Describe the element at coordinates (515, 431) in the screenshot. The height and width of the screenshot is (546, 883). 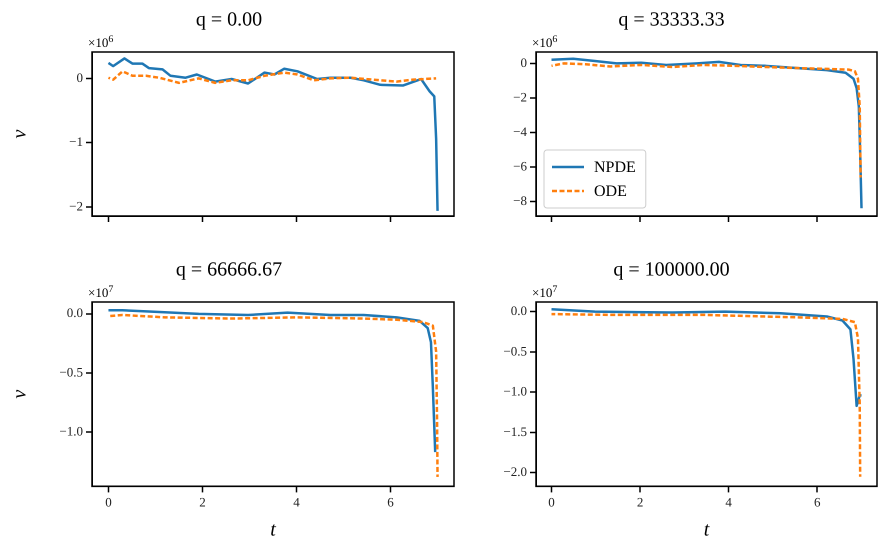
I see `y-tick-label: −1.5` at that location.